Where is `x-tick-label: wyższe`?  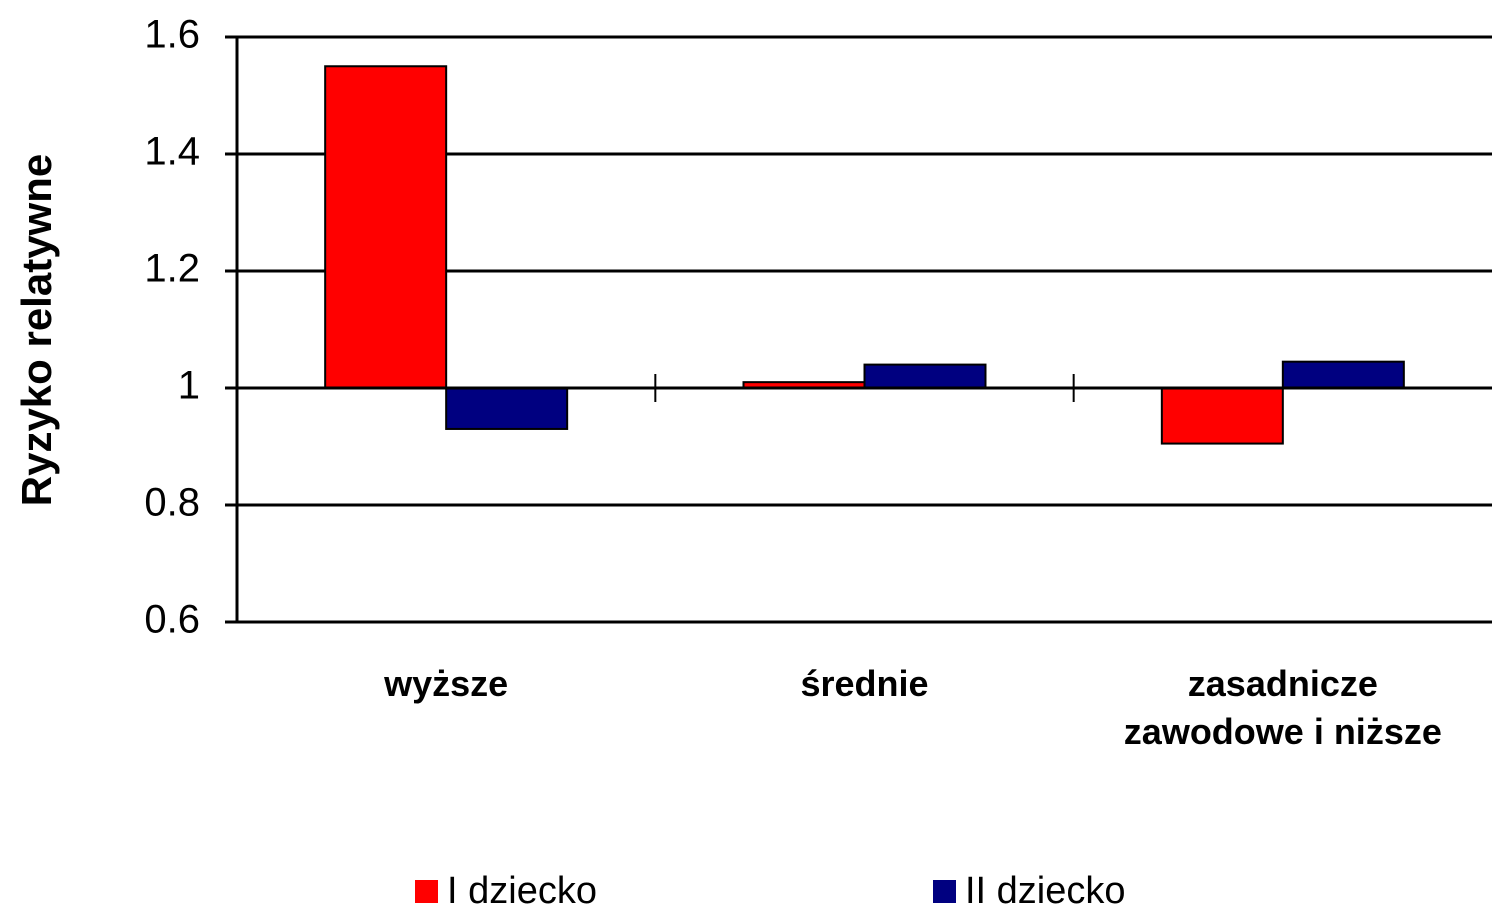
x-tick-label: wyższe is located at coordinates (446, 683).